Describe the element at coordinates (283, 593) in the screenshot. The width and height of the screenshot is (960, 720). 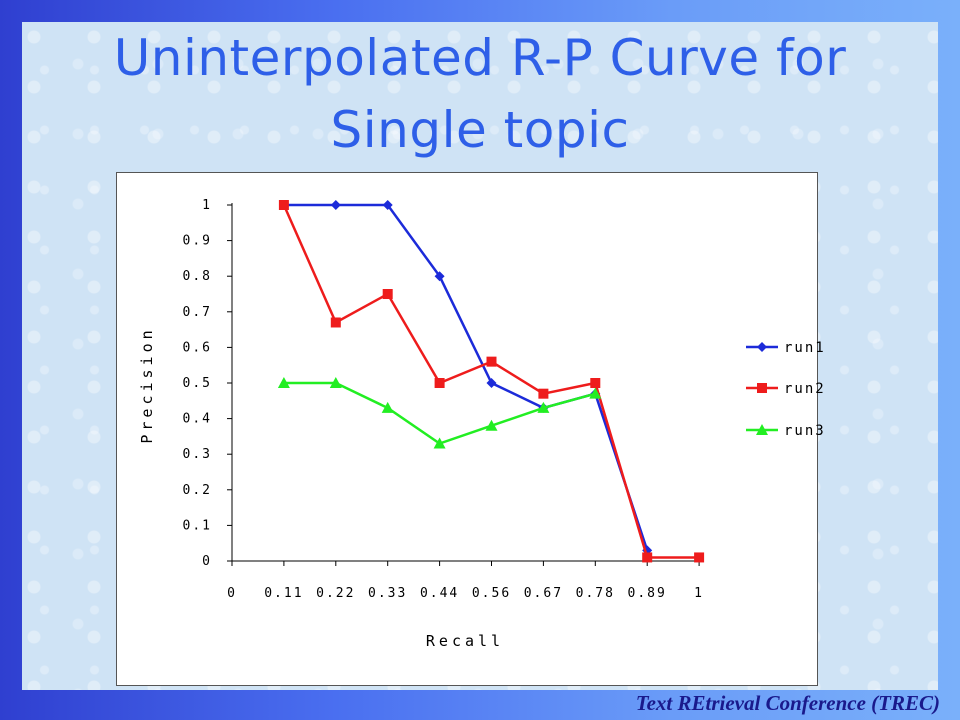
I see `x-tick-label: 0.11` at that location.